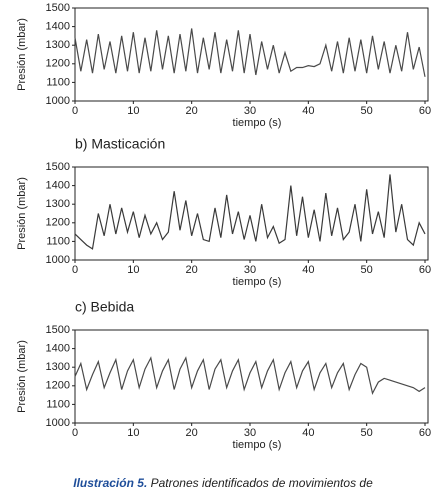 The height and width of the screenshot is (500, 447). I want to click on caption-text: Patrones identificados de movimientos de, so click(262, 483).